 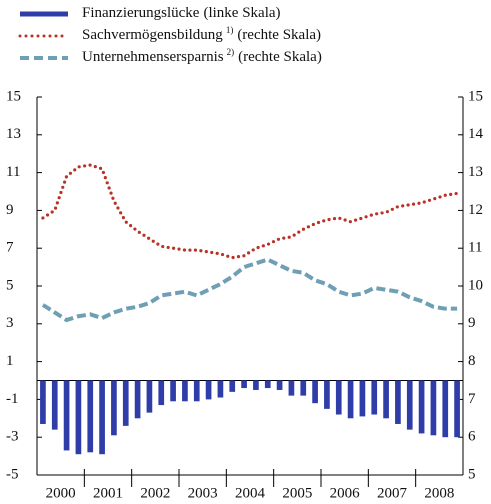 I want to click on y2-tick-label: 14, so click(x=476, y=134).